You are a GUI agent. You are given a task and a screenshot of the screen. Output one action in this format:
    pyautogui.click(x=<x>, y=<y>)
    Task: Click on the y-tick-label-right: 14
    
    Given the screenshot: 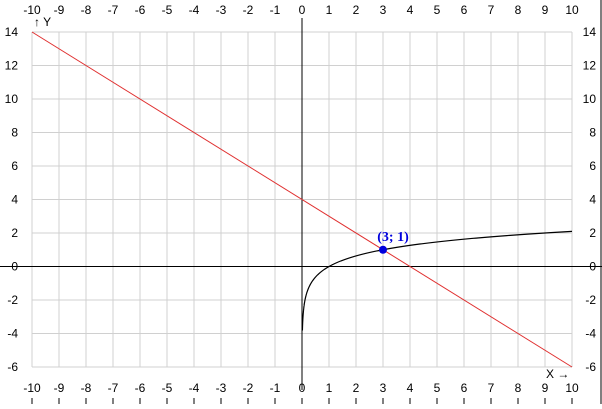 What is the action you would take?
    pyautogui.click(x=590, y=32)
    